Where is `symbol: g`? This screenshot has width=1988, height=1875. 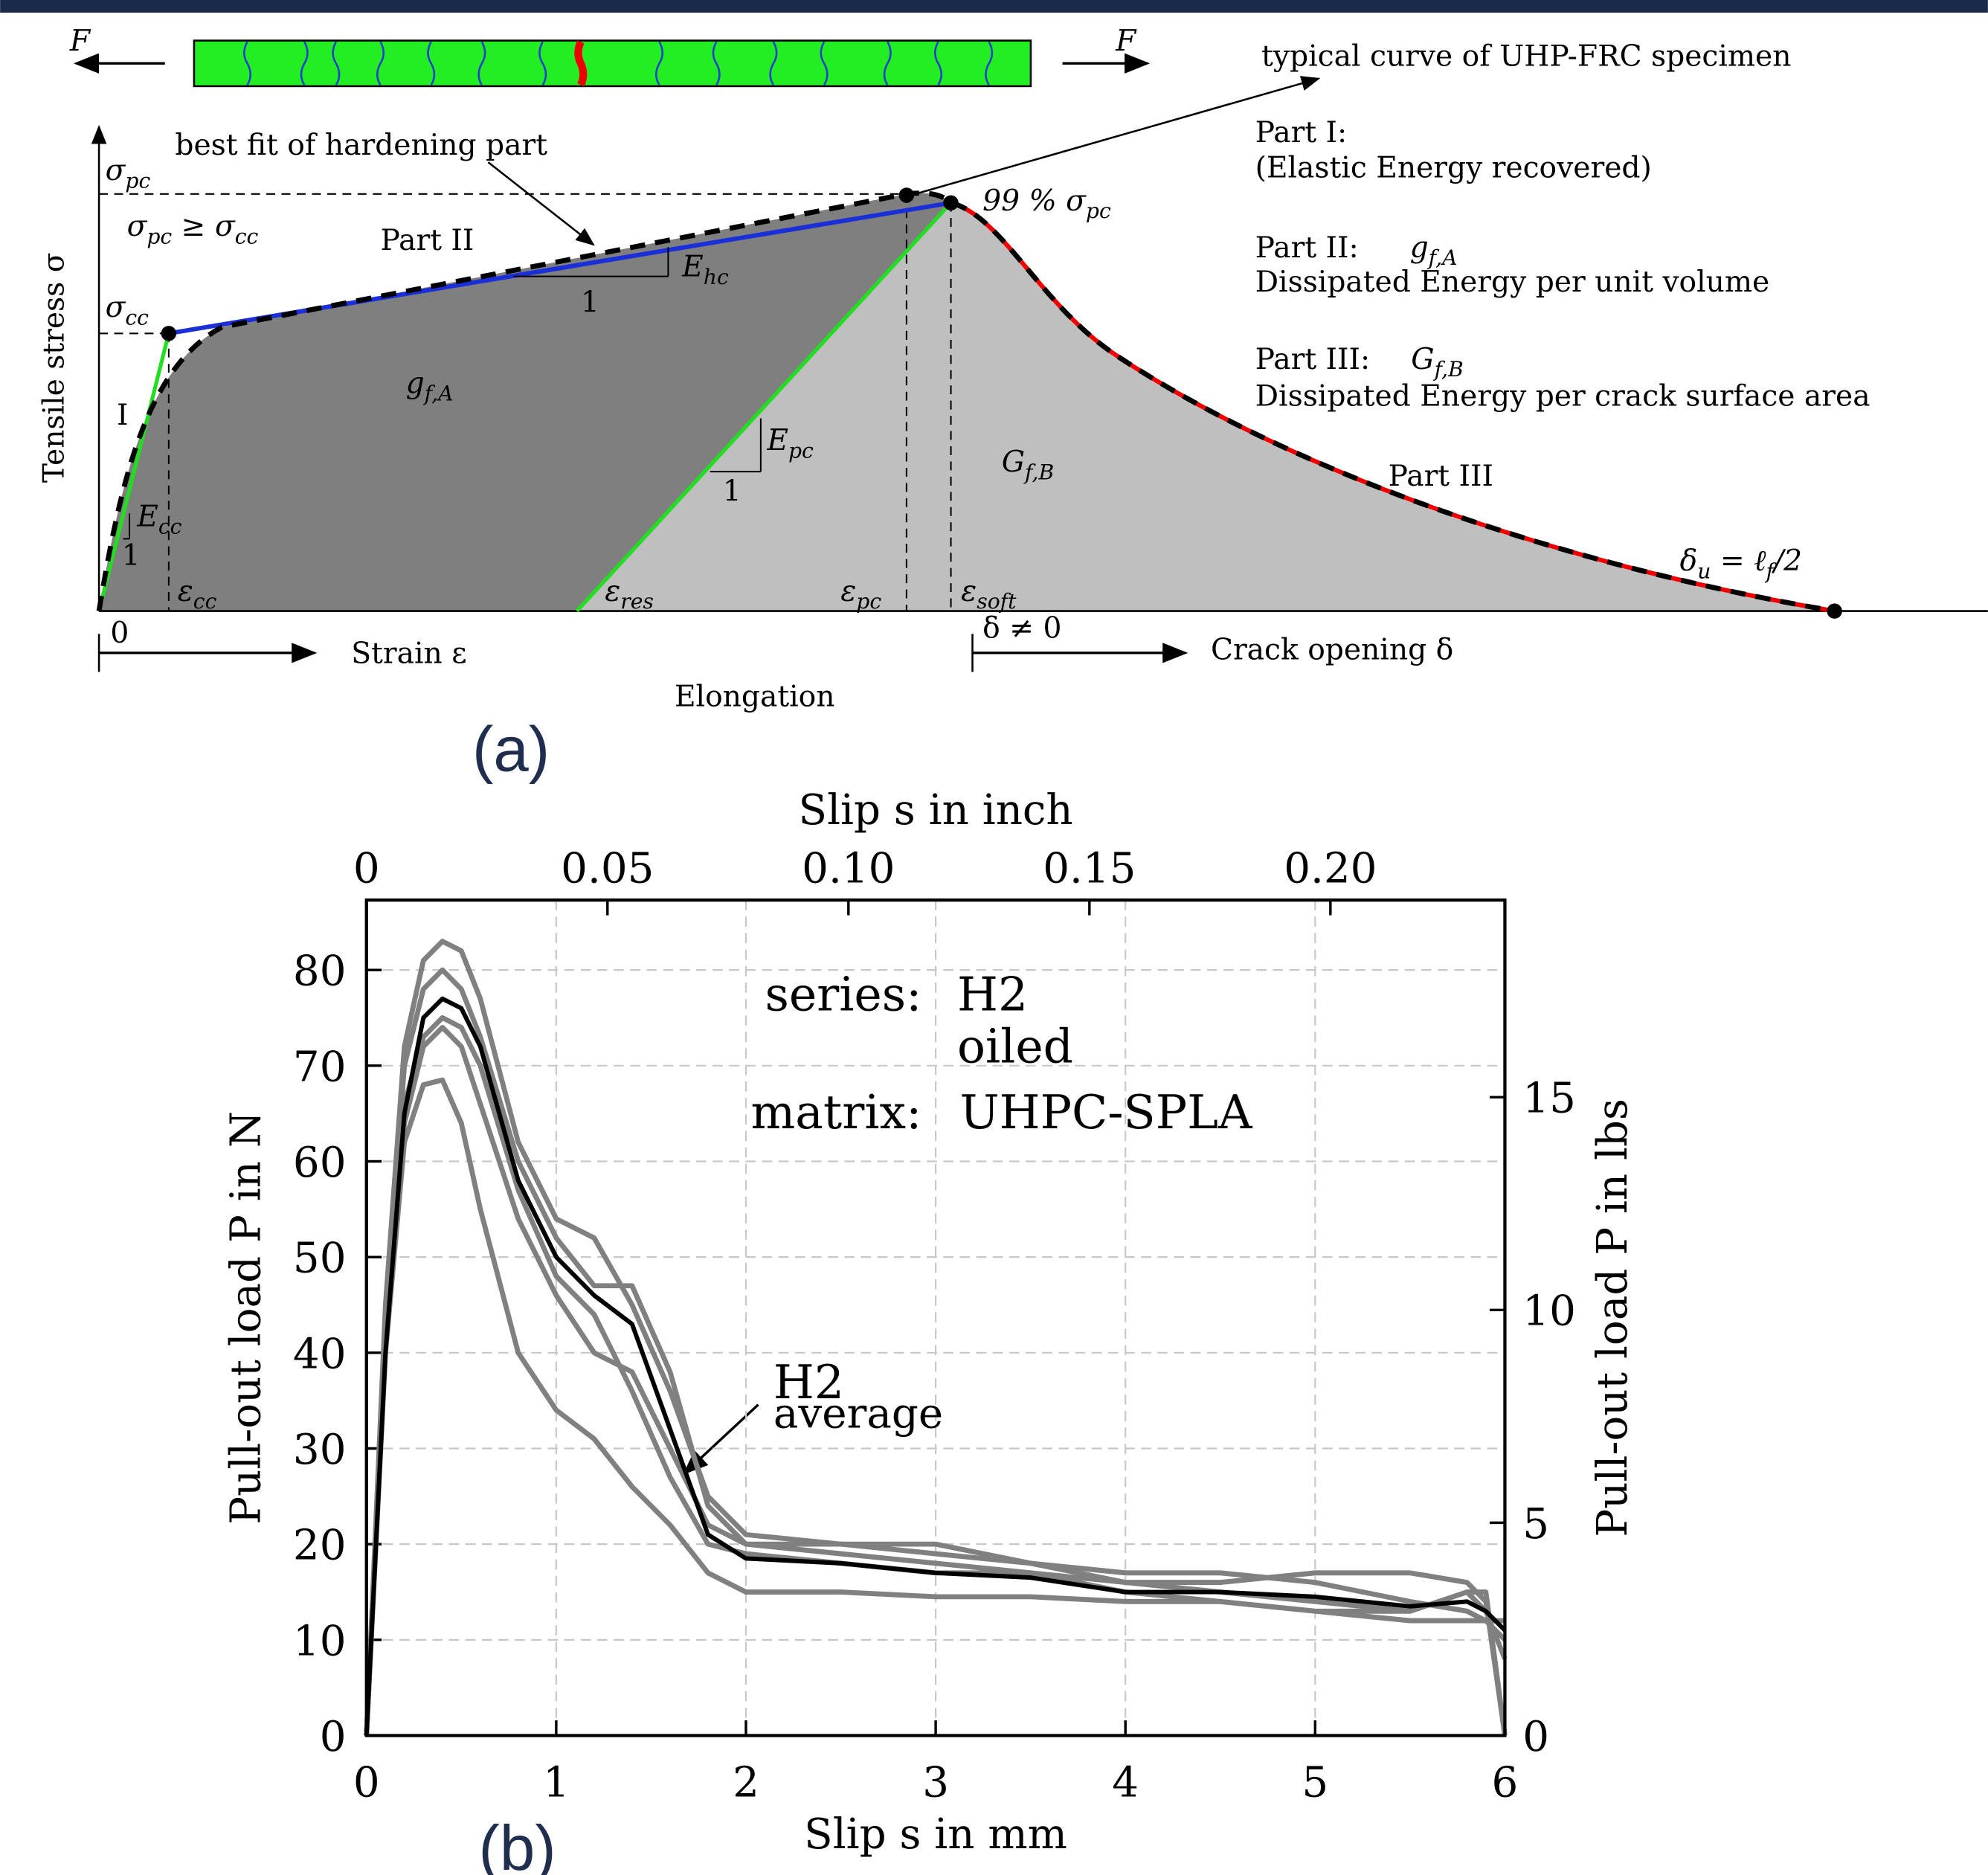 symbol: g is located at coordinates (415, 384).